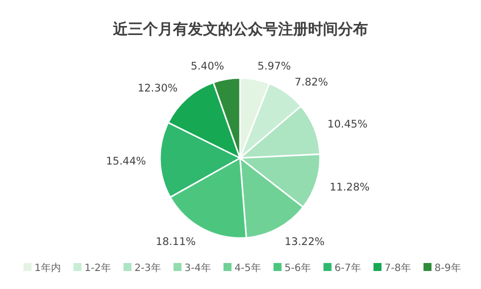 This screenshot has height=289, width=481. I want to click on data-label: 10.45%, so click(347, 124).